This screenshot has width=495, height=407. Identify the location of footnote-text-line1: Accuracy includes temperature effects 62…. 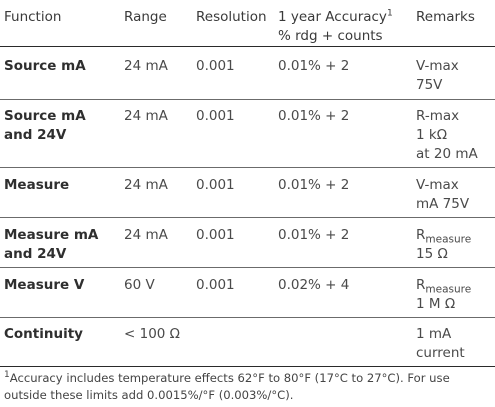
(229, 378).